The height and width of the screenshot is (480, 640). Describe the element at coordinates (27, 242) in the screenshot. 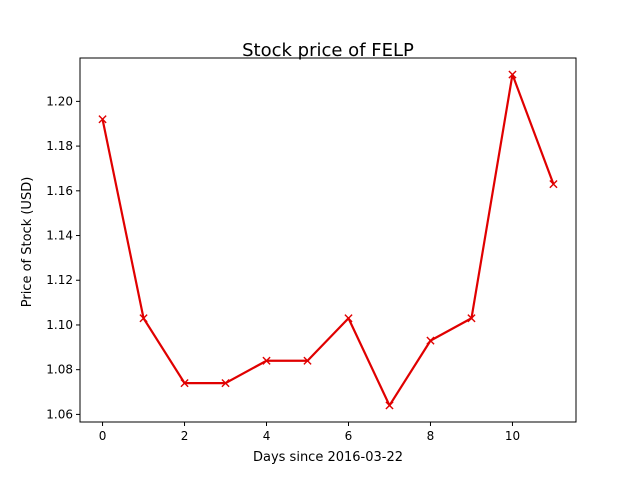

I see `y-axis-label: Price of Stock (USD)` at that location.